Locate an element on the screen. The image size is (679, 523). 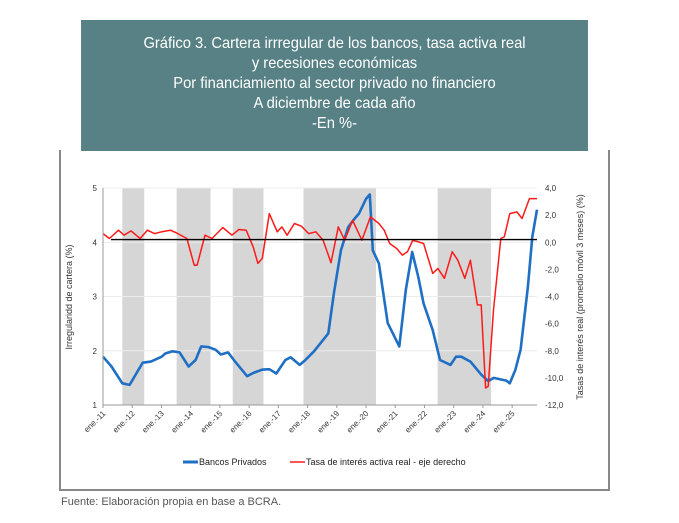
x-tick-label: ene.-21 is located at coordinates (387, 422).